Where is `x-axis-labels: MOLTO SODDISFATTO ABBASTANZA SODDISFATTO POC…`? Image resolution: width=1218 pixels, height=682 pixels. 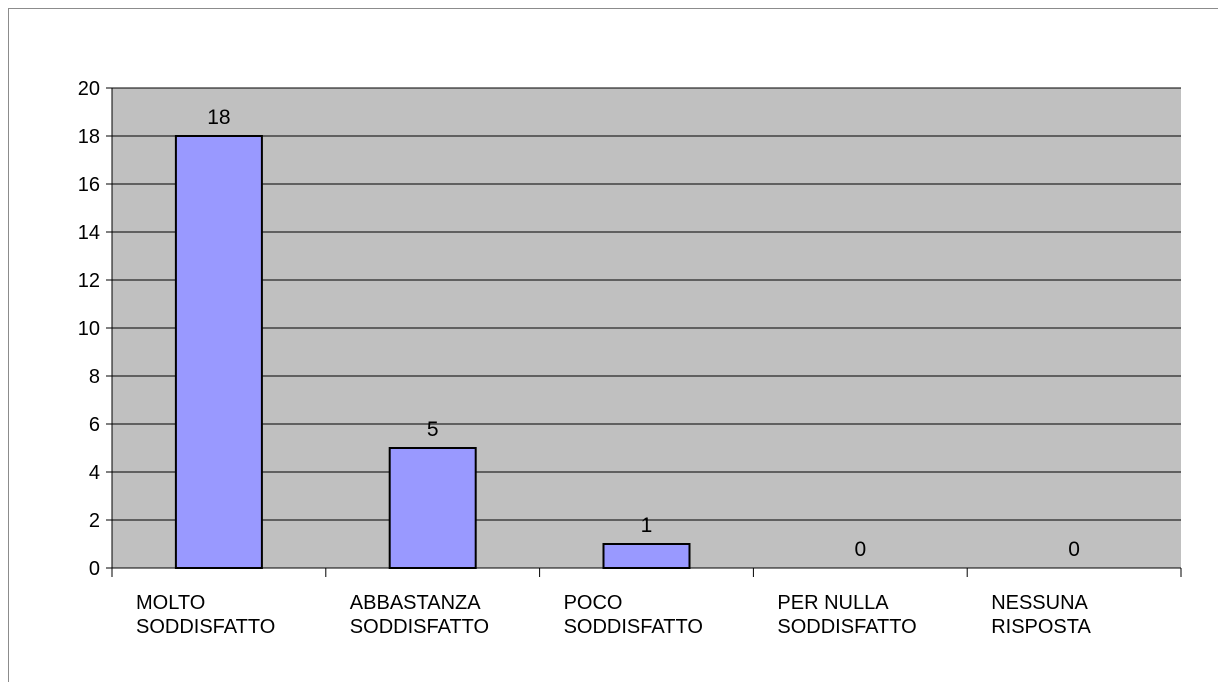 x-axis-labels: MOLTO SODDISFATTO ABBASTANZA SODDISFATTO POC… is located at coordinates (614, 615).